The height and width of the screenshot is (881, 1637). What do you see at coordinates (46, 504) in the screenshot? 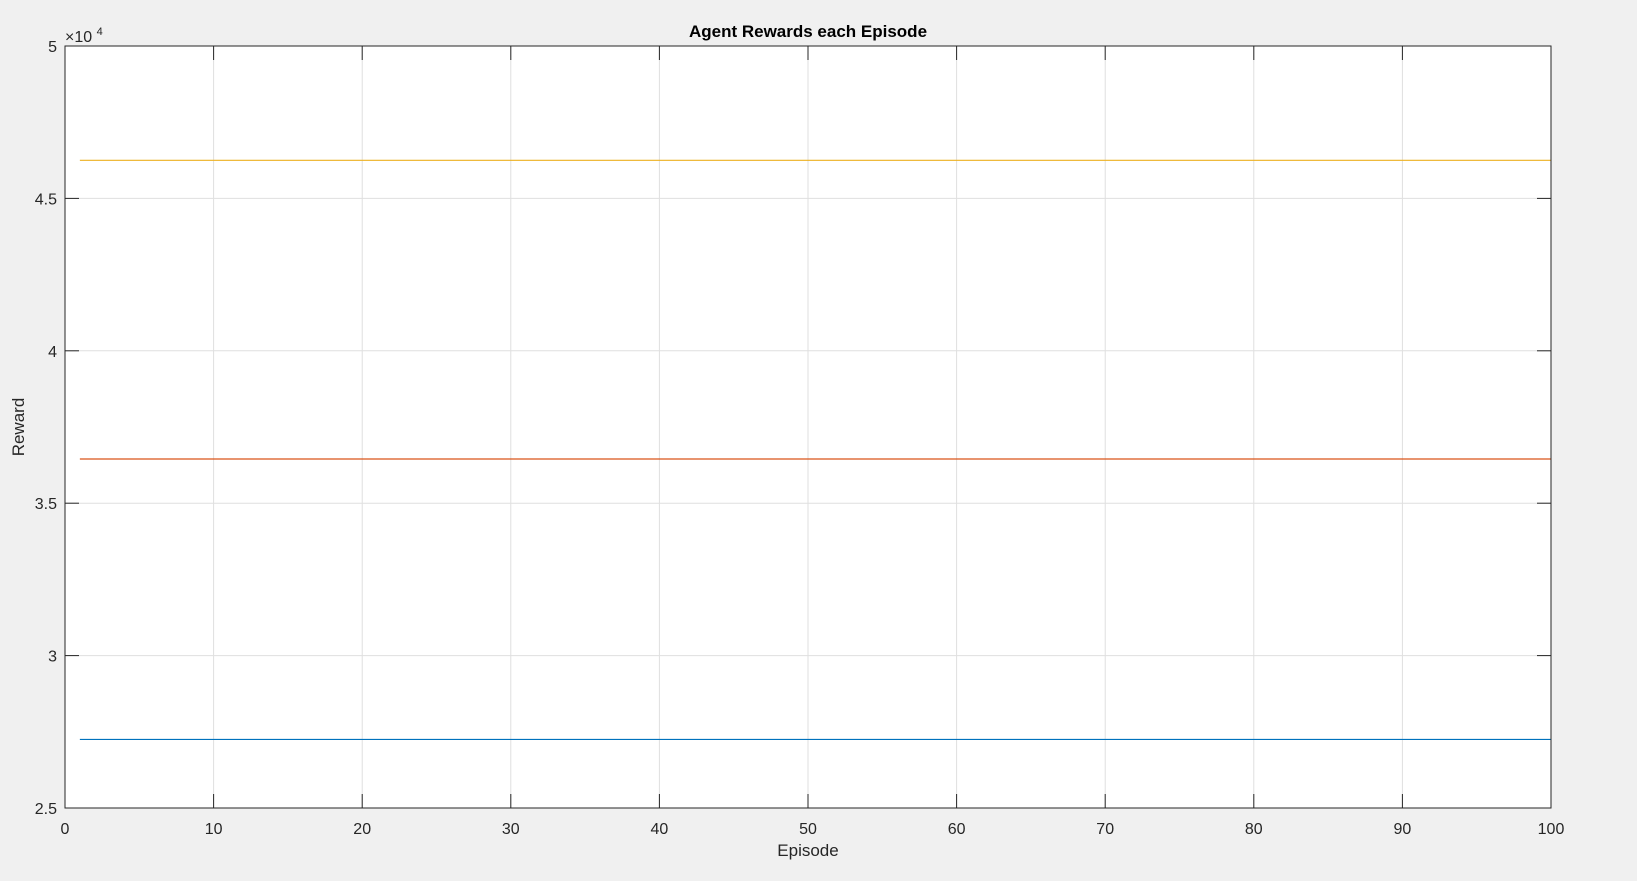
I see `y-tick-label: 3.5` at bounding box center [46, 504].